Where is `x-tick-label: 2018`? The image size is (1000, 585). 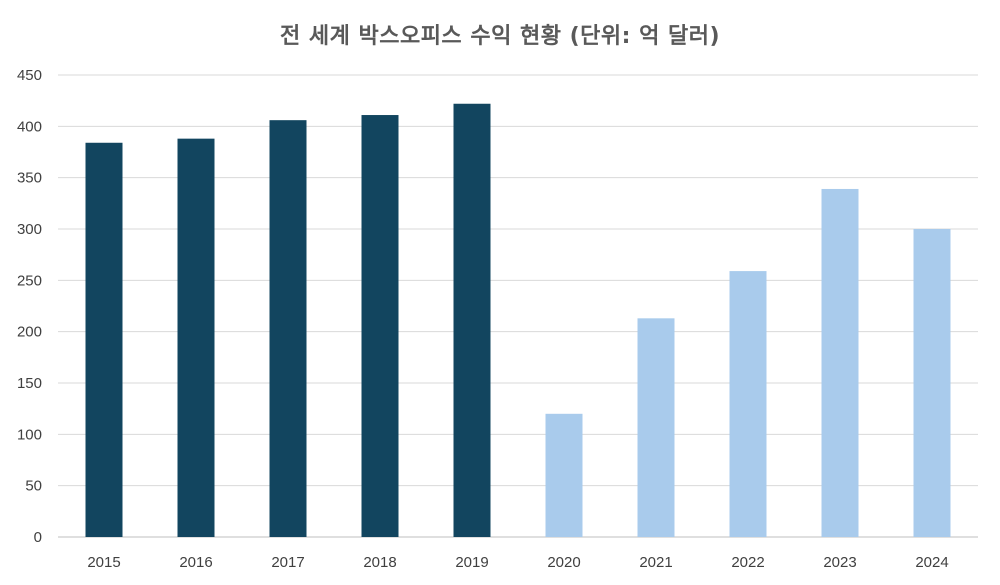
x-tick-label: 2018 is located at coordinates (379, 562).